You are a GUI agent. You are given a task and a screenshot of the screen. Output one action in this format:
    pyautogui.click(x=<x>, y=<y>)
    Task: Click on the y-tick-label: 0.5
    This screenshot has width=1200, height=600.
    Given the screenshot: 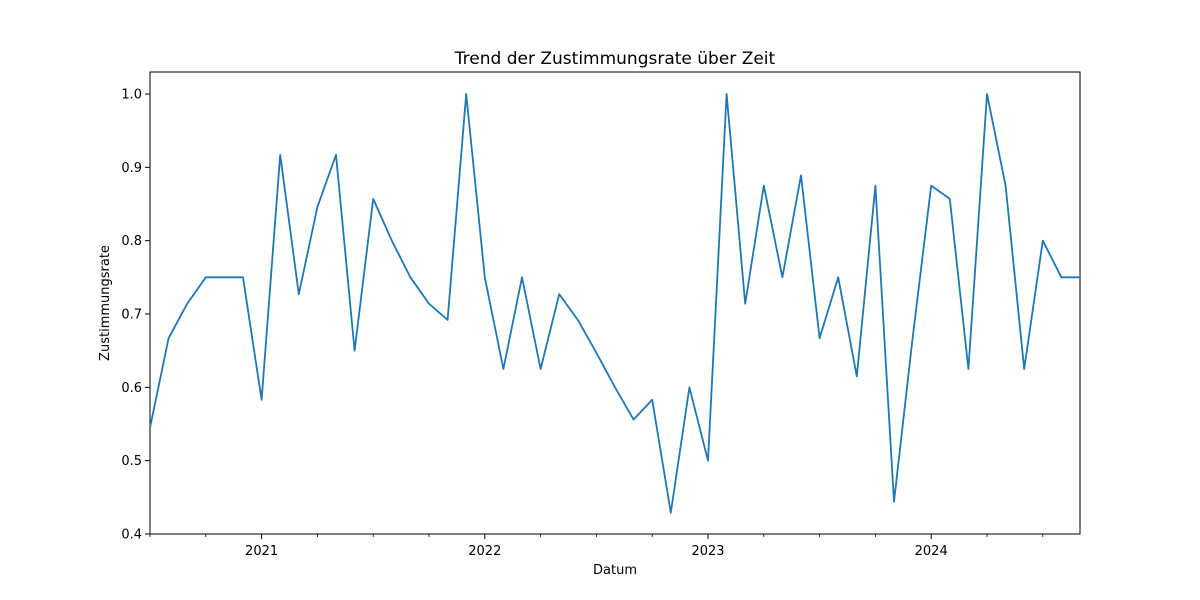 What is the action you would take?
    pyautogui.click(x=131, y=461)
    